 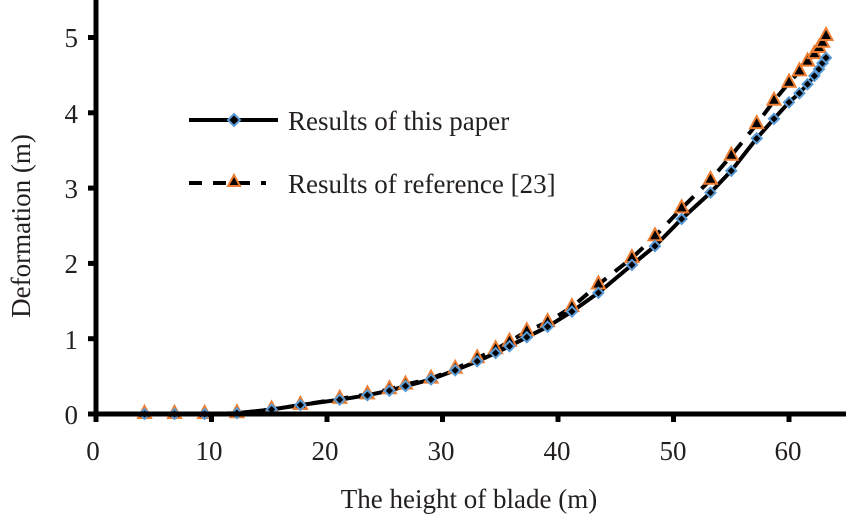 What do you see at coordinates (72, 38) in the screenshot?
I see `y-tick-label-5: 5` at bounding box center [72, 38].